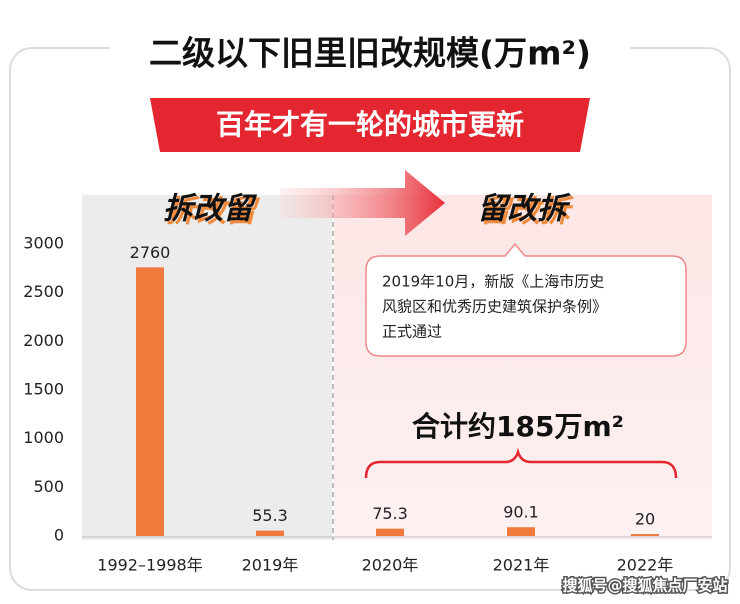 The image size is (740, 604). Describe the element at coordinates (521, 565) in the screenshot. I see `x-tick-label: 2021年` at that location.